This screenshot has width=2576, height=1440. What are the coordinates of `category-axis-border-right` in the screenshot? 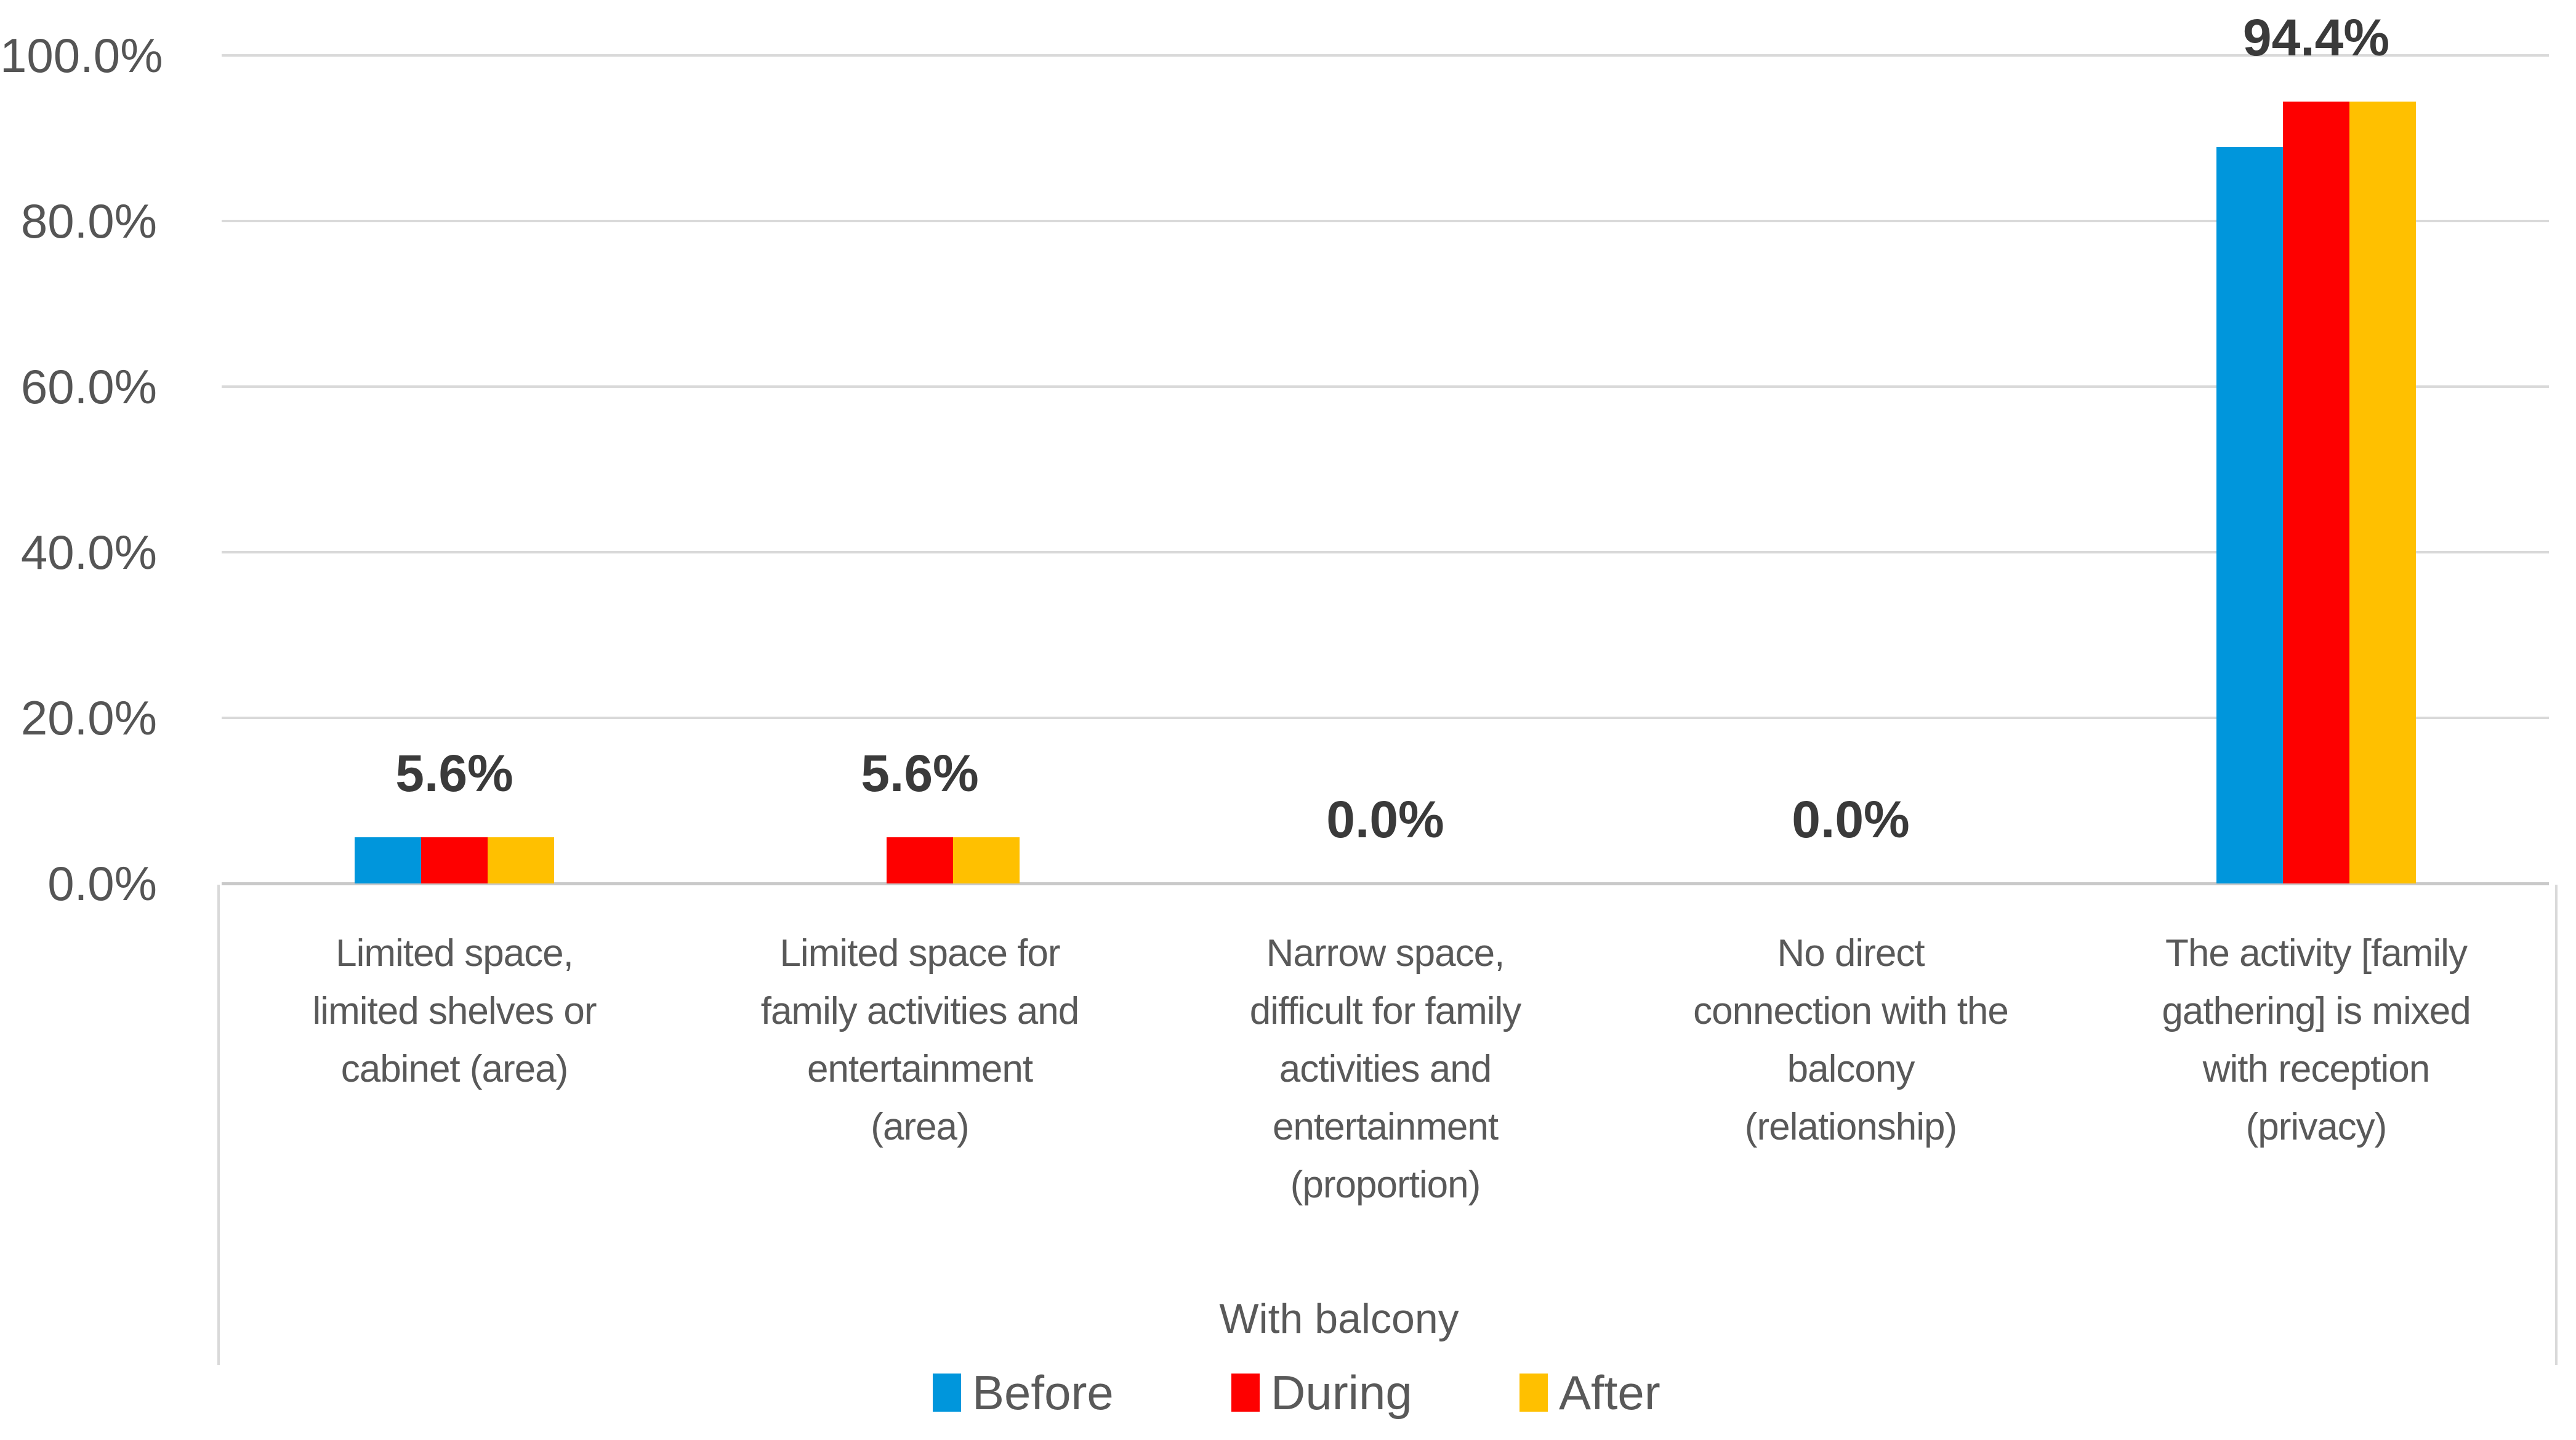 It's located at (2556, 1125).